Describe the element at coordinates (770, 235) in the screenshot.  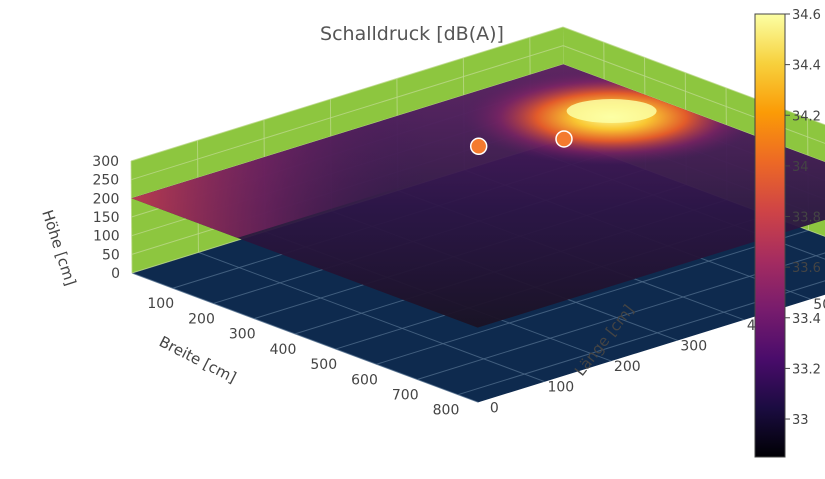
I see `colorbar-gradient` at that location.